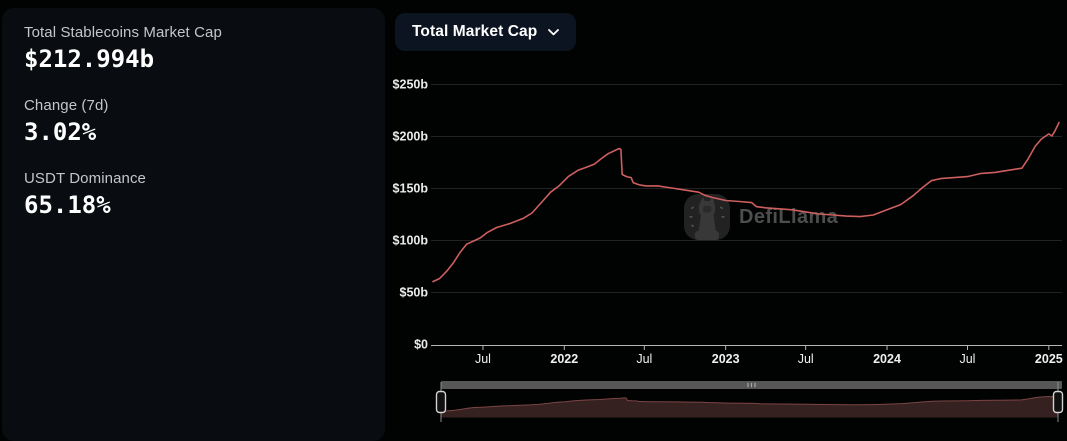  What do you see at coordinates (749, 403) in the screenshot?
I see `brush-area-outline` at bounding box center [749, 403].